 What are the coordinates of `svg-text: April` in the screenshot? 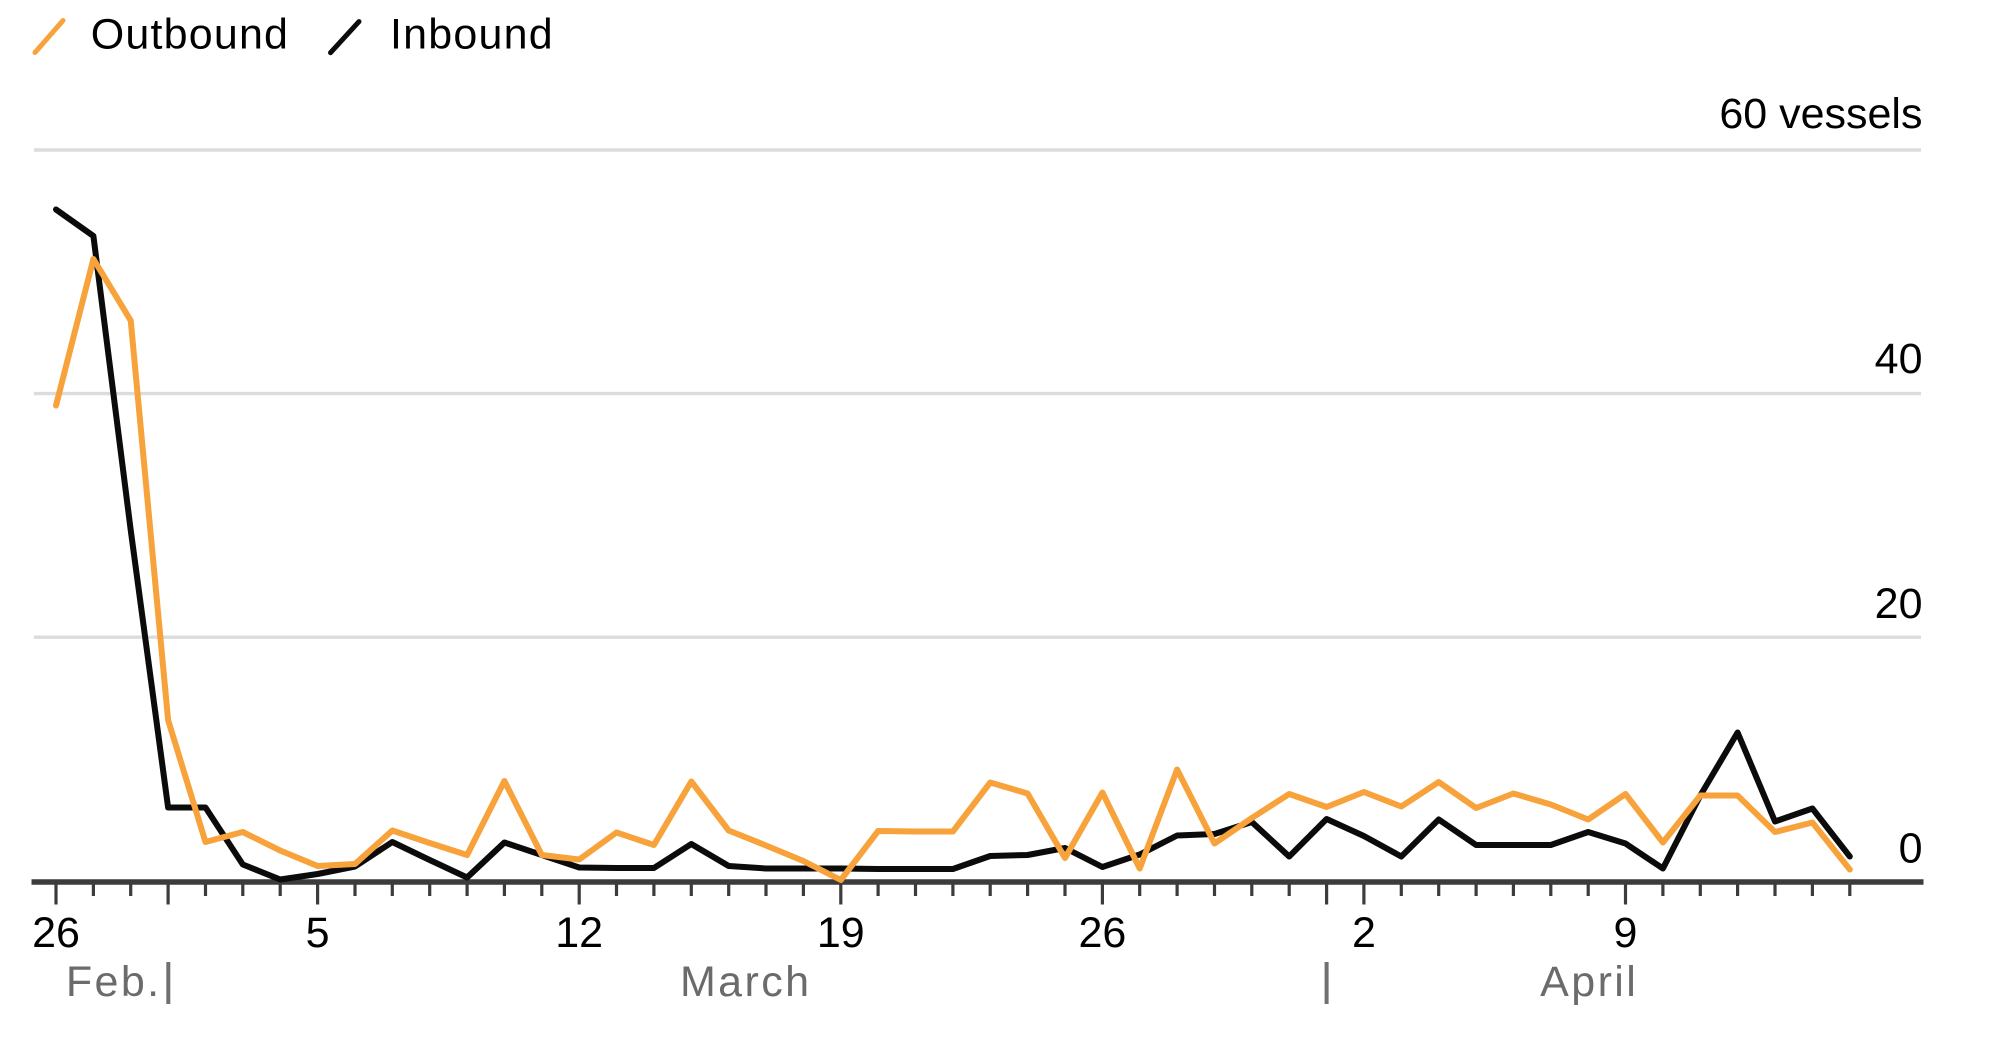 It's located at (1589, 982).